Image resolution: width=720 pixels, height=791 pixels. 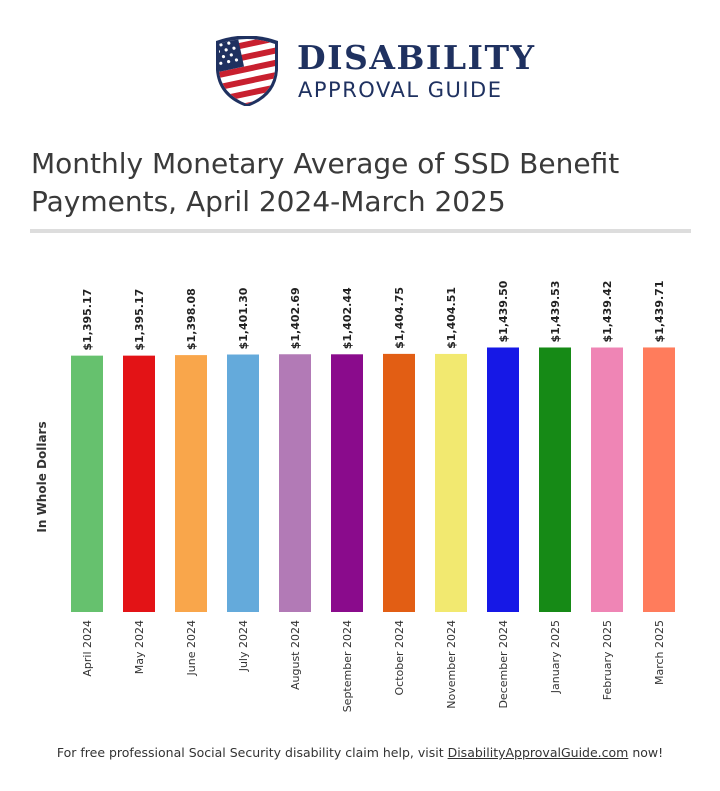 I want to click on bar-value-label: $1,439.53, so click(x=555, y=312).